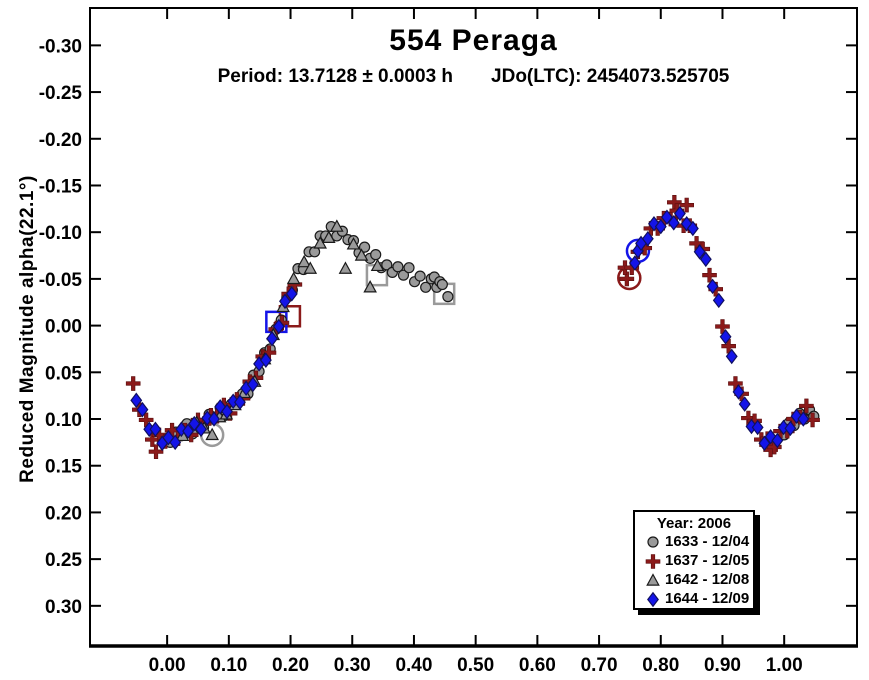  What do you see at coordinates (60, 46) in the screenshot?
I see `y-tick-label: -0.30` at bounding box center [60, 46].